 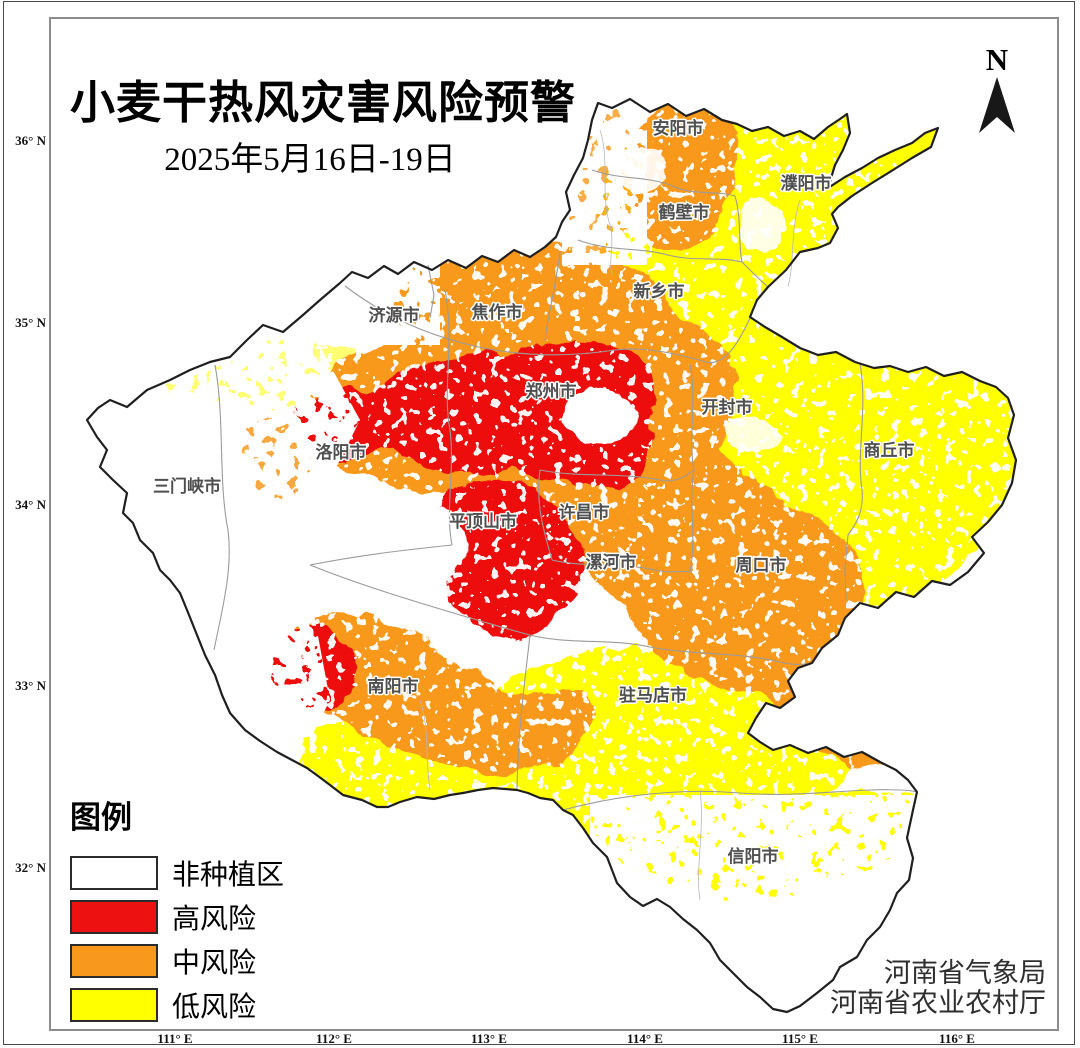 What do you see at coordinates (611, 562) in the screenshot?
I see `city-label-luohe: 漯河市` at bounding box center [611, 562].